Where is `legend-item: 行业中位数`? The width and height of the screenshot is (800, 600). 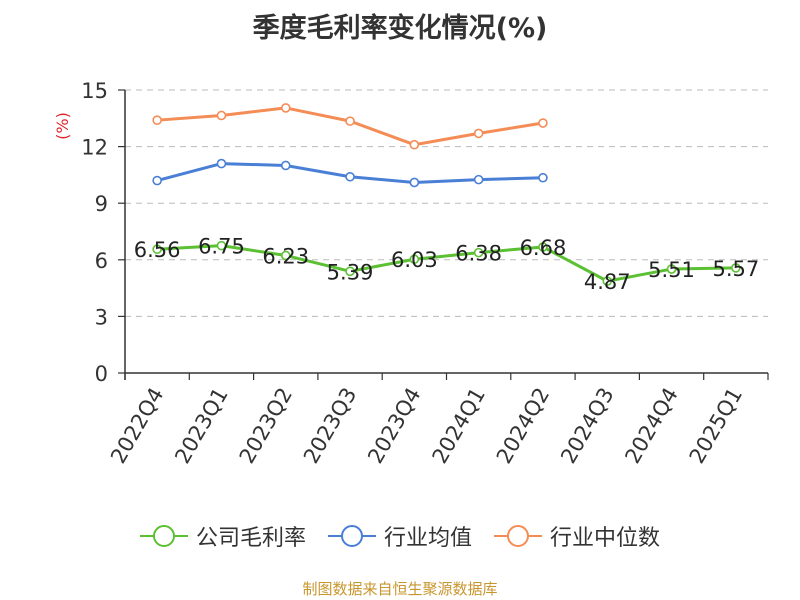
legend-item: 行业中位数 is located at coordinates (577, 536).